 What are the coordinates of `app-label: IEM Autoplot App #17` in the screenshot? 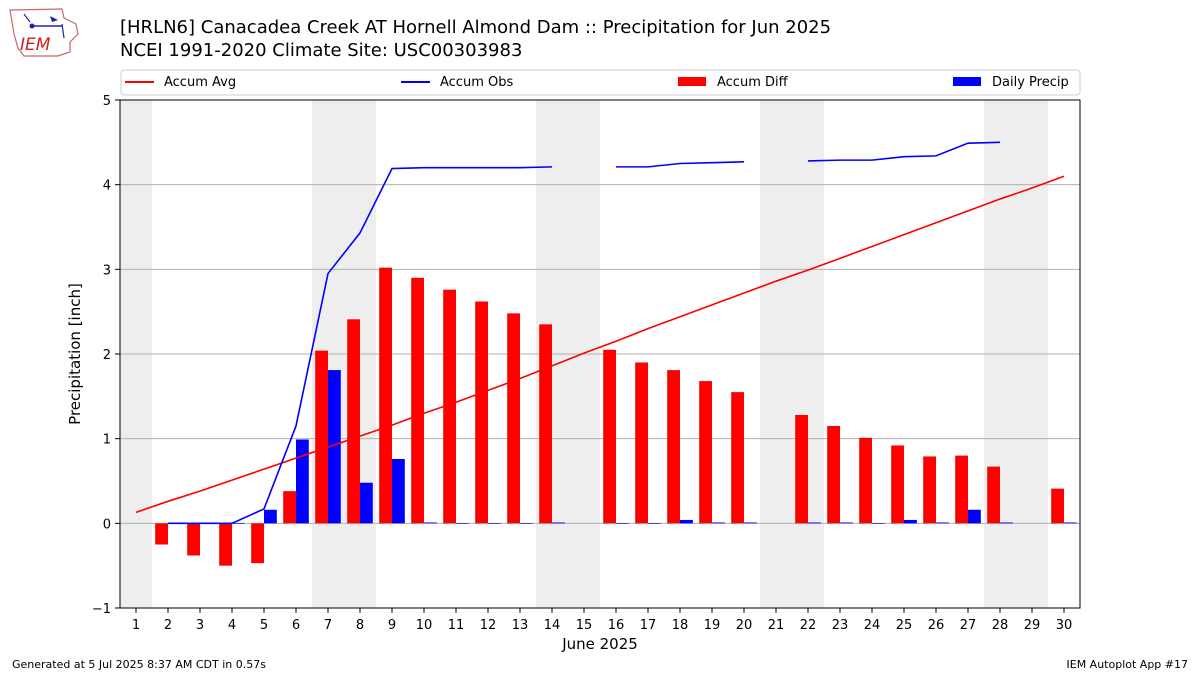 It's located at (1127, 664).